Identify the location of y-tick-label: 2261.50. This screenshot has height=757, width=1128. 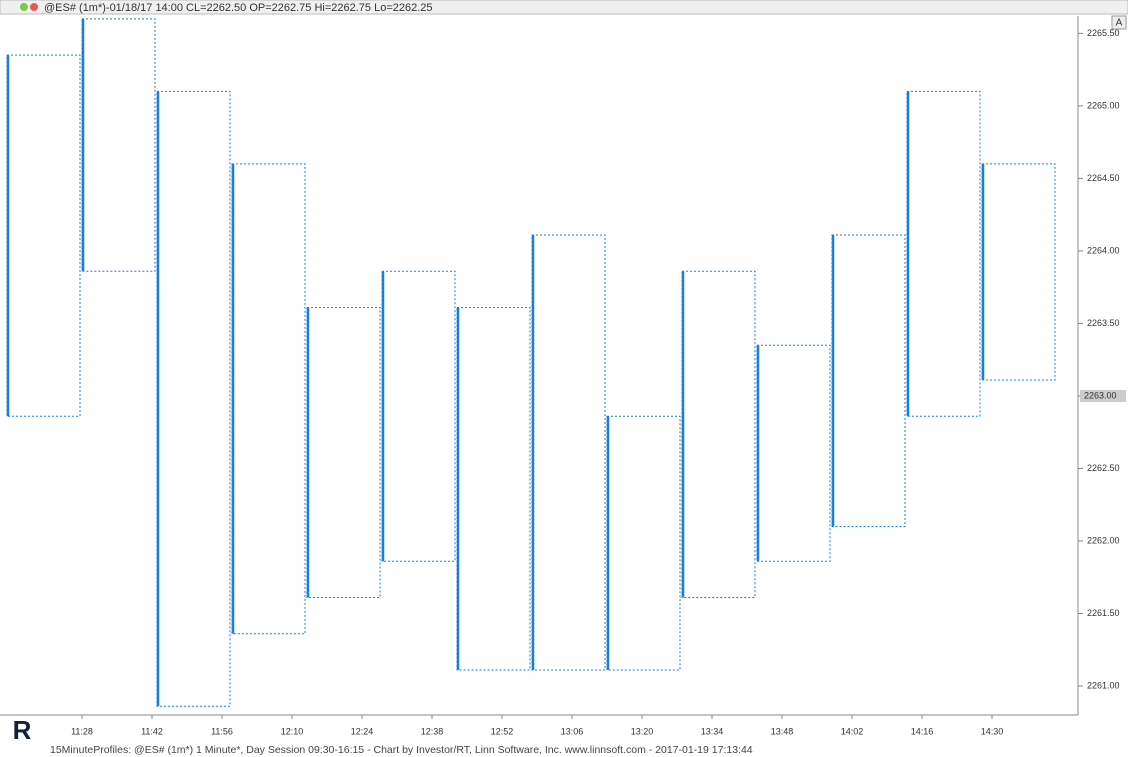
(1103, 613).